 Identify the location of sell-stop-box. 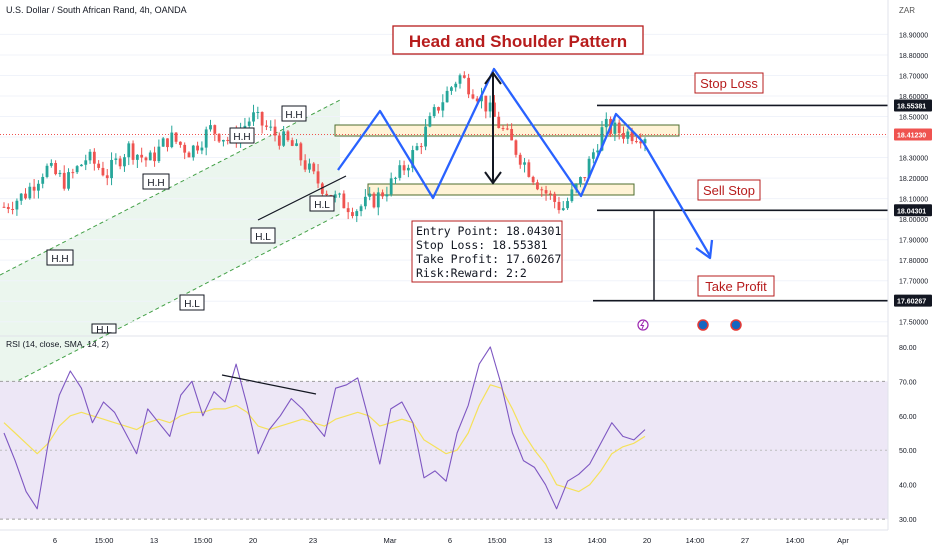
(729, 190).